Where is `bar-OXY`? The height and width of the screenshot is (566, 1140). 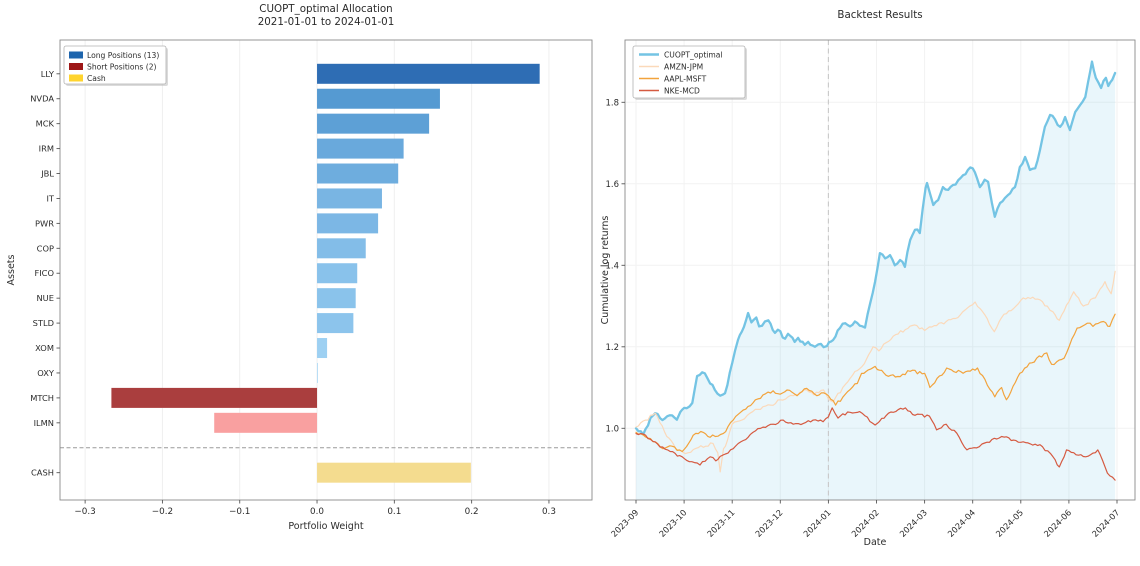
bar-OXY is located at coordinates (317, 372).